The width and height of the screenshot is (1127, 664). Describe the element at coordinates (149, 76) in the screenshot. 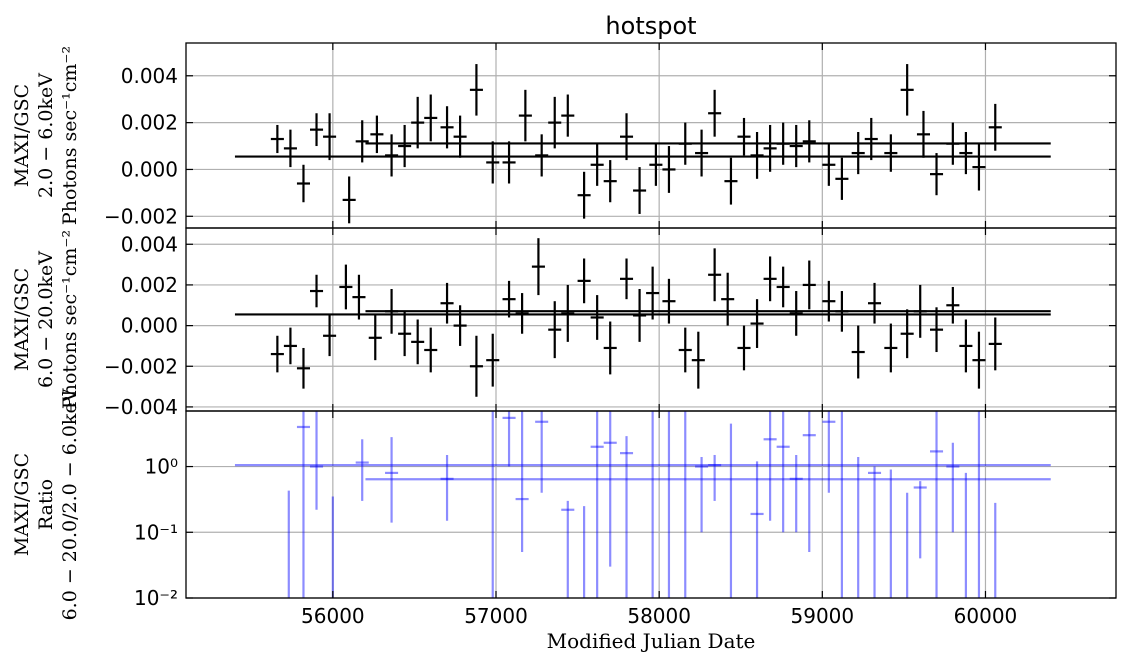

I see `y-tick-label: 0.004` at that location.